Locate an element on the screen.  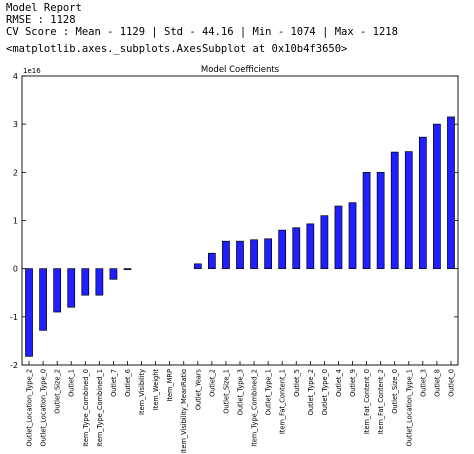
x-tick-label: Item_Type_Combined_0 is located at coordinates (86, 408).